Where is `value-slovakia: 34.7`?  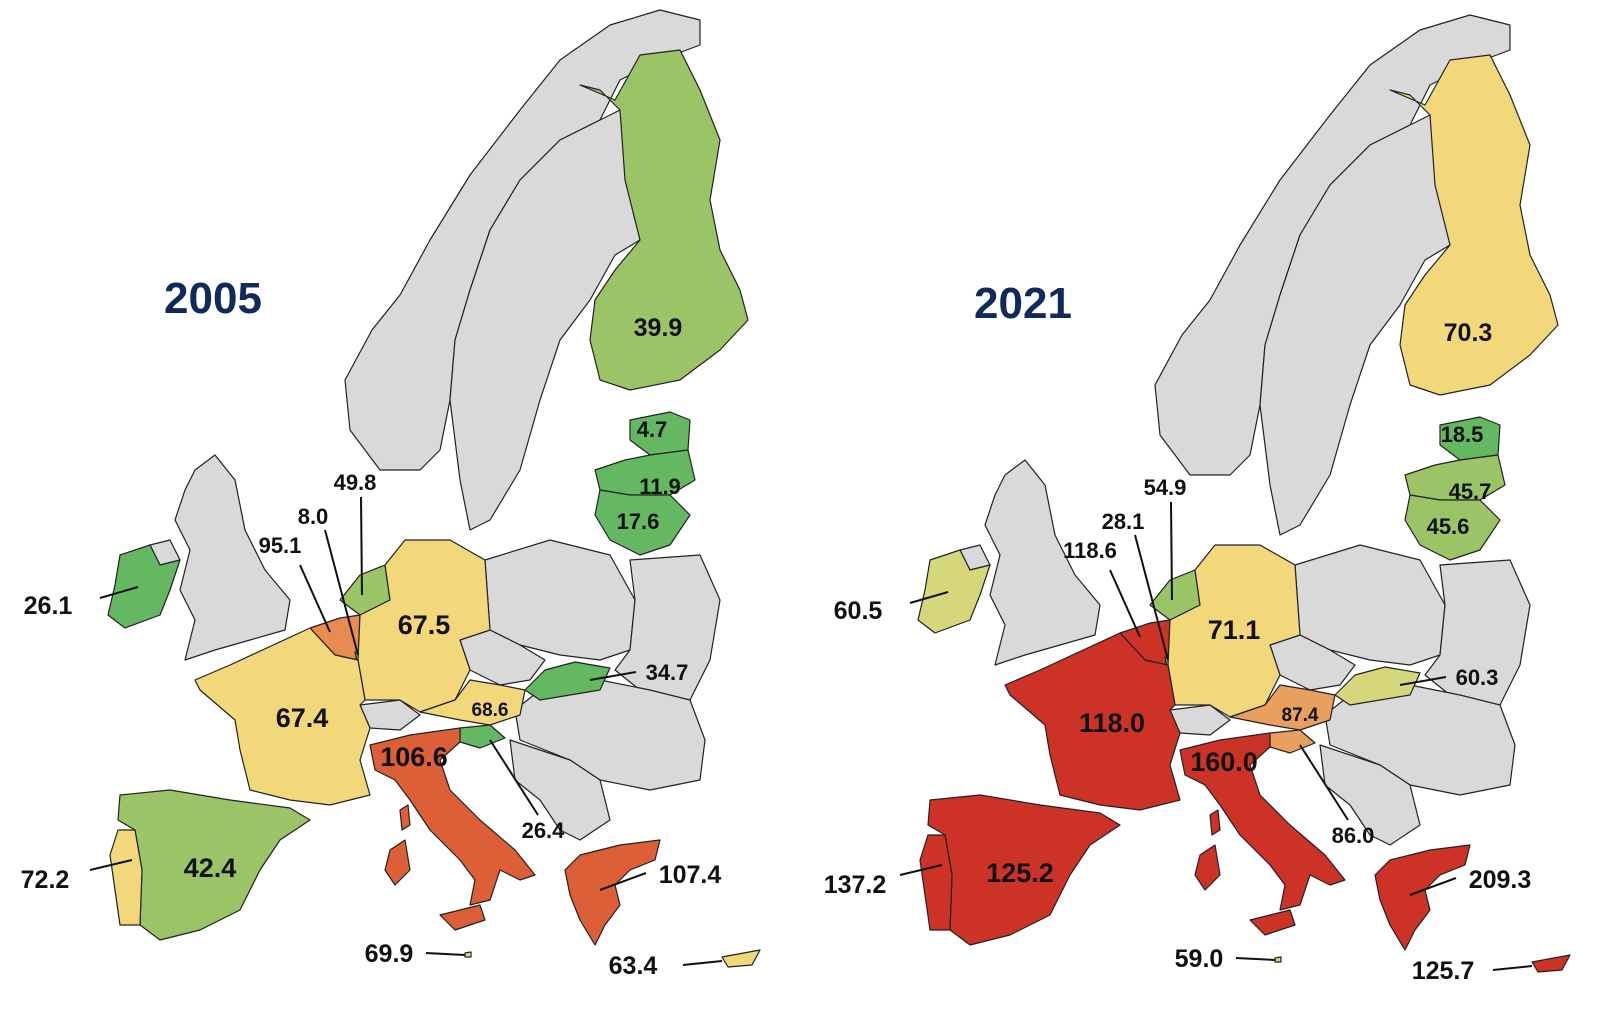 value-slovakia: 34.7 is located at coordinates (667, 672).